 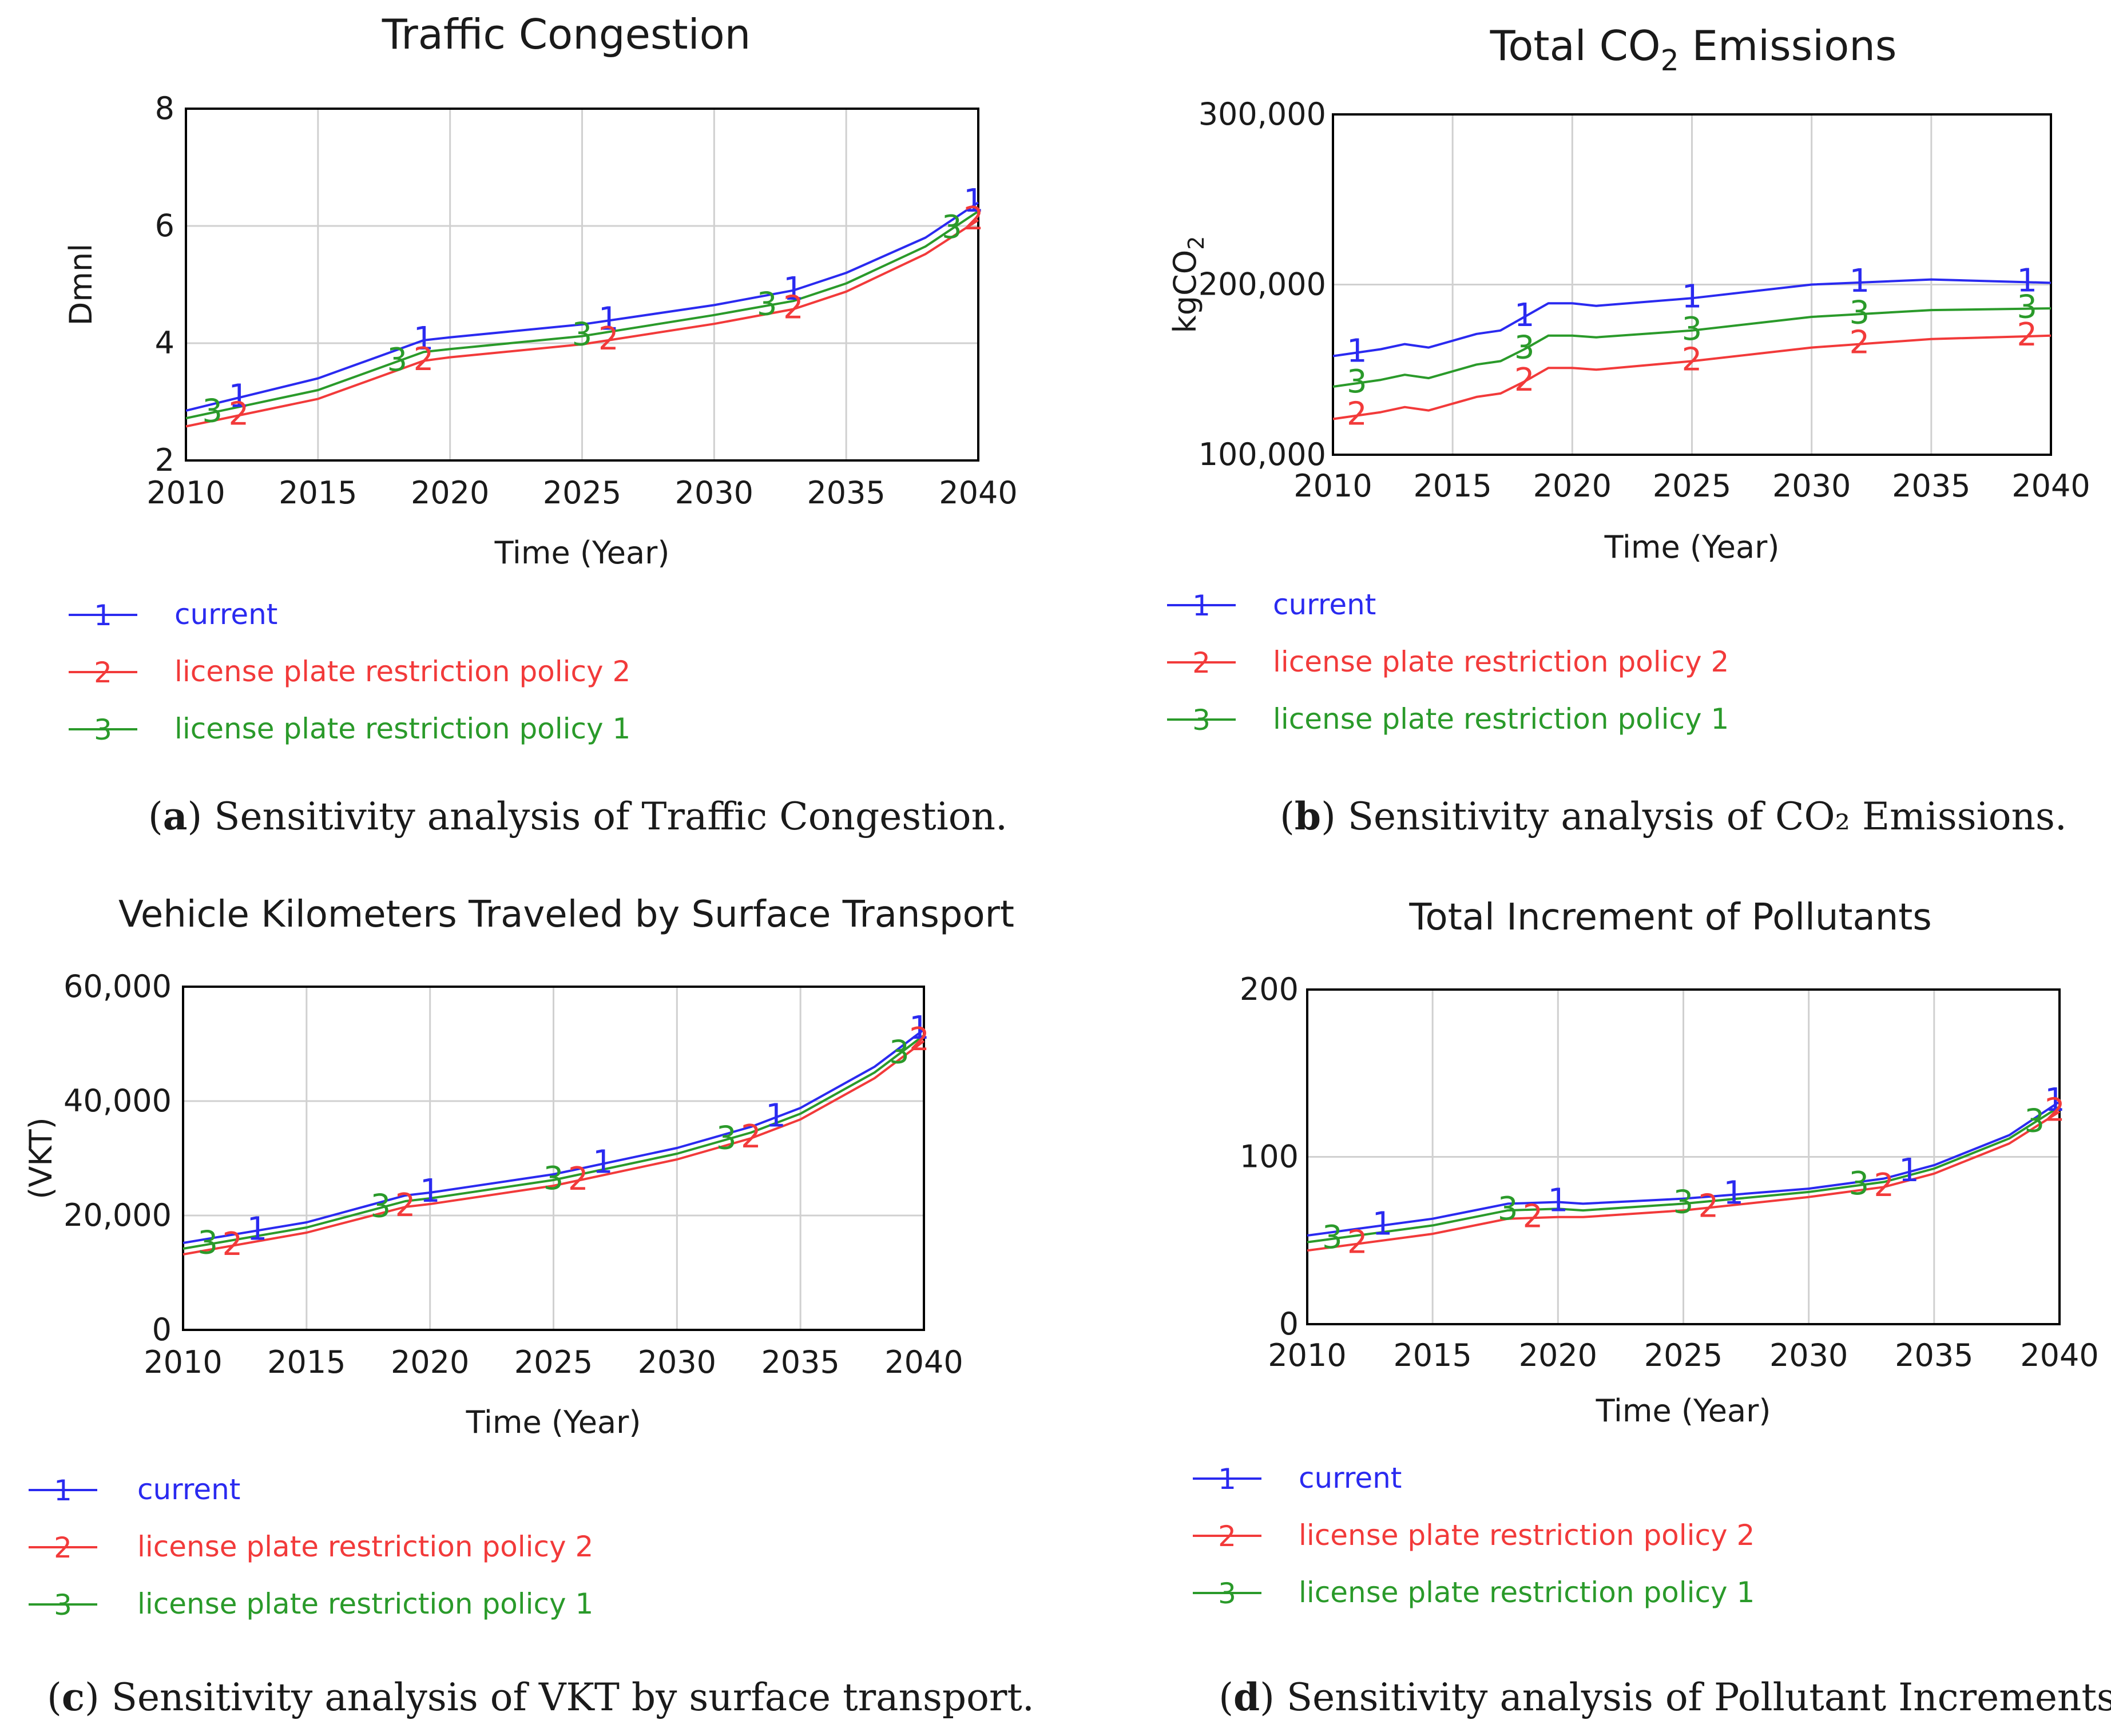 I want to click on y-axis-label-text: kgCO, so click(x=1185, y=291).